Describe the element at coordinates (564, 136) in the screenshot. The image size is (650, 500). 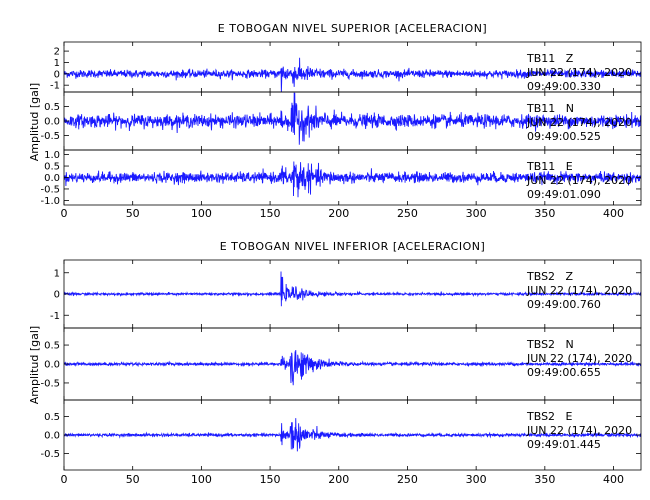
I see `record-time: 09:49:00.525` at that location.